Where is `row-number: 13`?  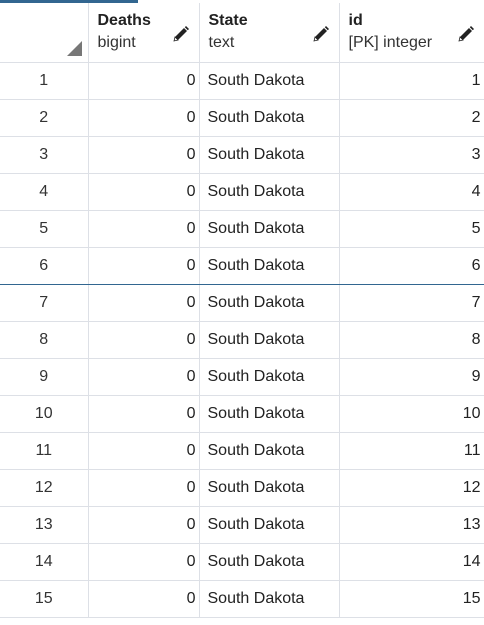 row-number: 13 is located at coordinates (44, 525).